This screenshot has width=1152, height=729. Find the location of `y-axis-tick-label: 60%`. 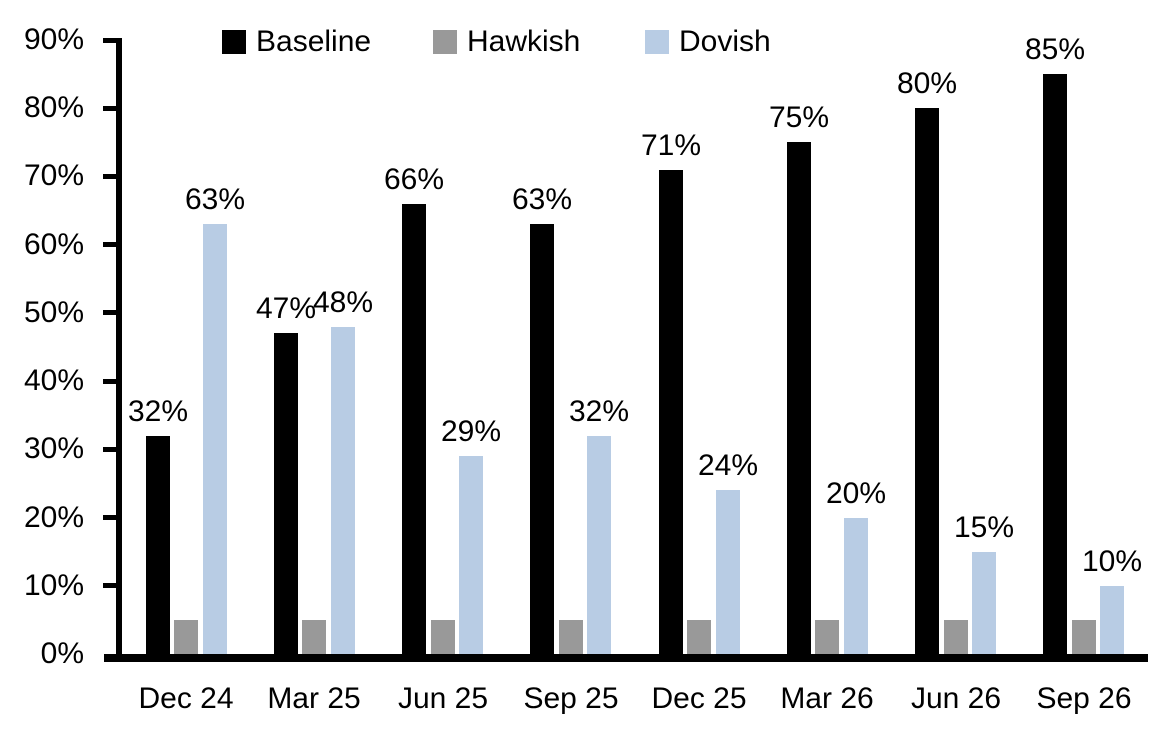

y-axis-tick-label: 60% is located at coordinates (53, 244).